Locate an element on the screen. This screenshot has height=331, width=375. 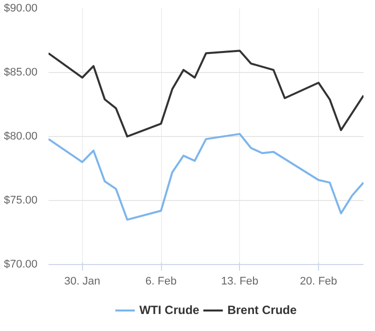
y-tick-label: $75.00 is located at coordinates (21, 200).